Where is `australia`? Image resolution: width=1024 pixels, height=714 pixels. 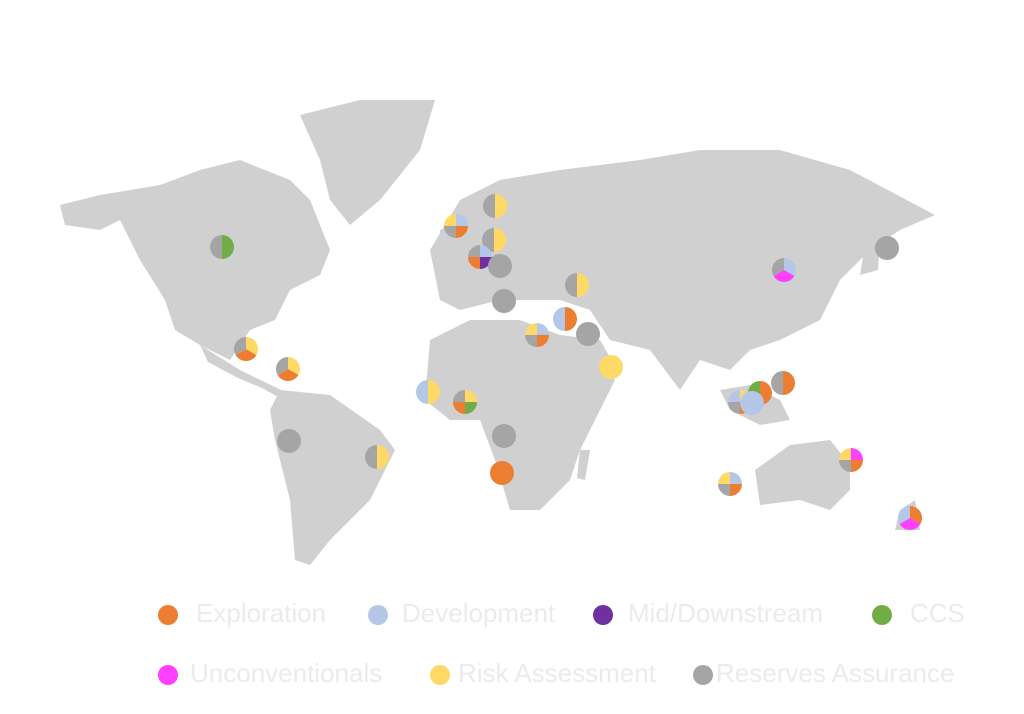 australia is located at coordinates (802, 475).